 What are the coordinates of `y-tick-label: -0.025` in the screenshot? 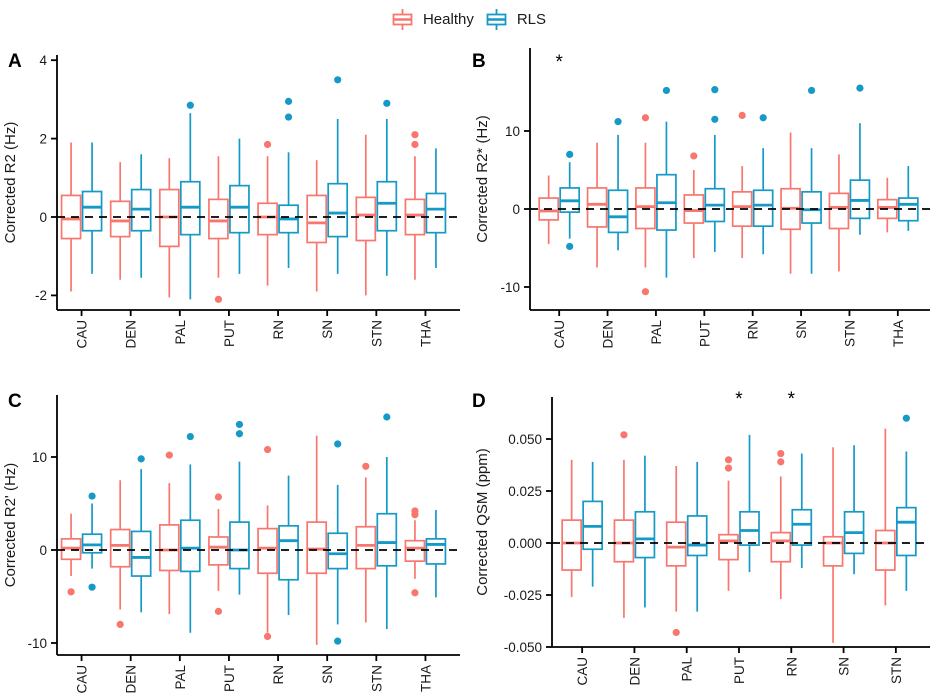 It's located at (523, 595).